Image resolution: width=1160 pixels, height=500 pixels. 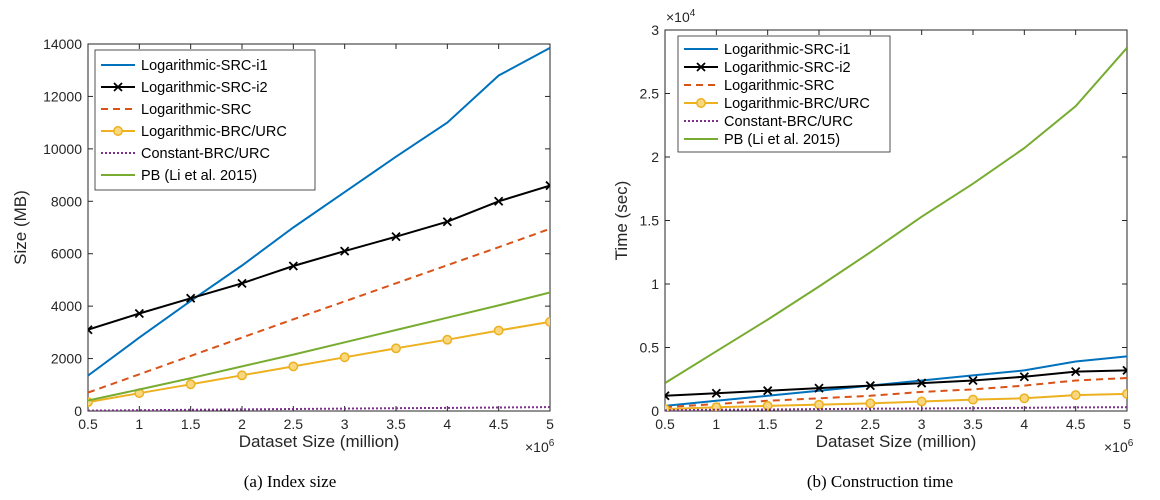 I want to click on y-exponent-base: ×10, so click(x=678, y=17).